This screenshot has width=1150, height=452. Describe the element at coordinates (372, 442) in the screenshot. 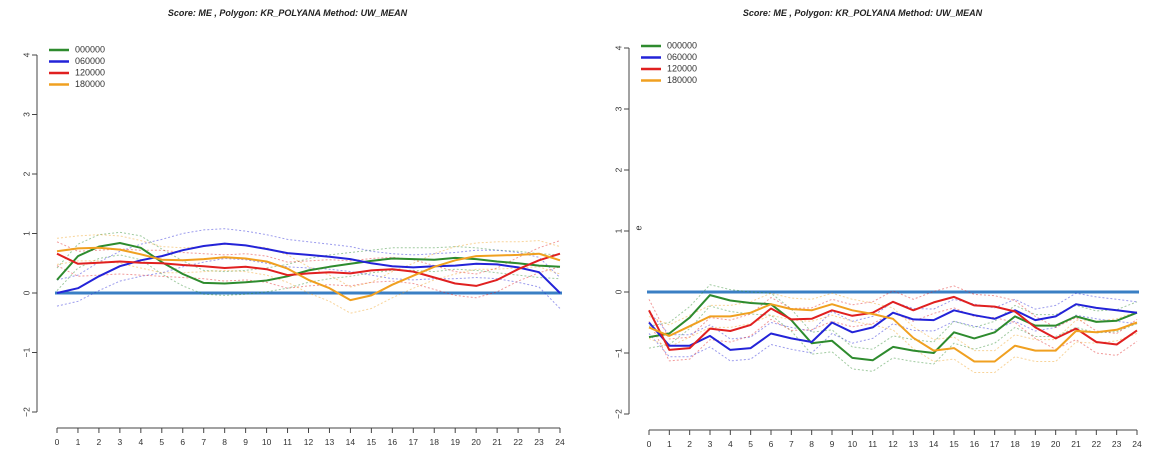

I see `c0-x-tick-label: 15` at that location.